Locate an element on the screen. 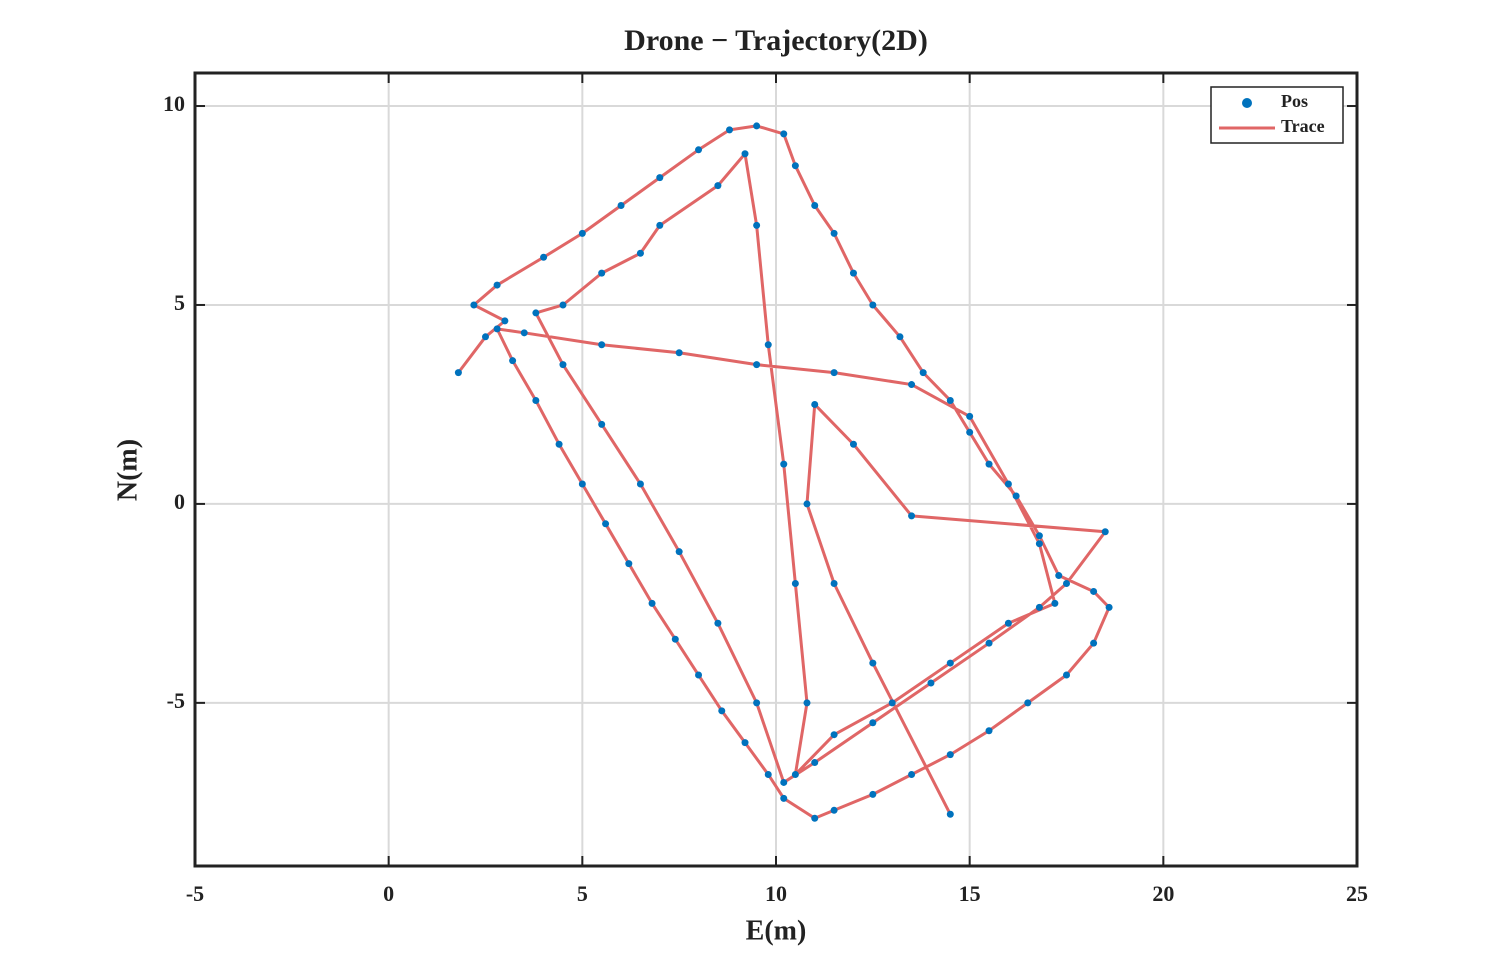  x-tick-label: 15 is located at coordinates (970, 893).